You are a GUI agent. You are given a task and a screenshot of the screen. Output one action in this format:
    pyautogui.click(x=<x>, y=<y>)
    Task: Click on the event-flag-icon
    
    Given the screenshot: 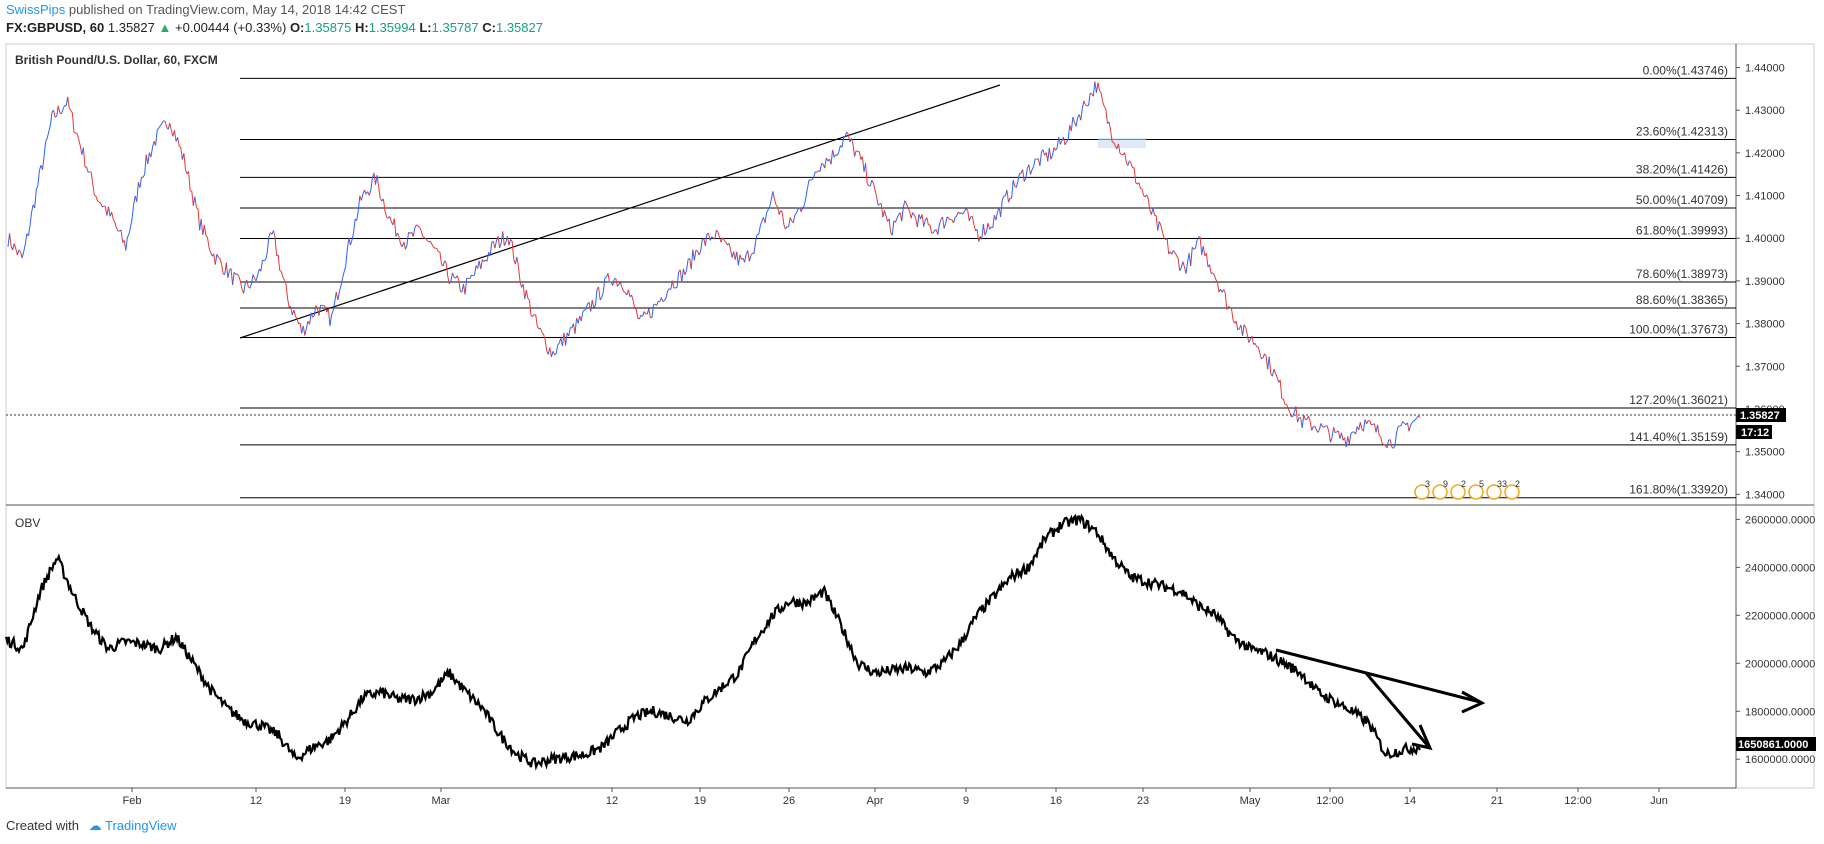 What is the action you would take?
    pyautogui.click(x=1512, y=492)
    